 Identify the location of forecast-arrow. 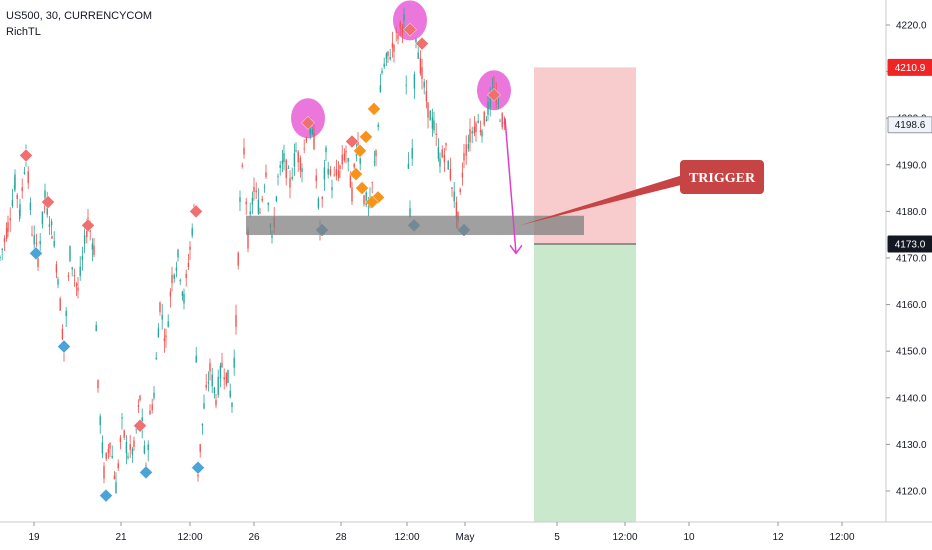
(510, 186).